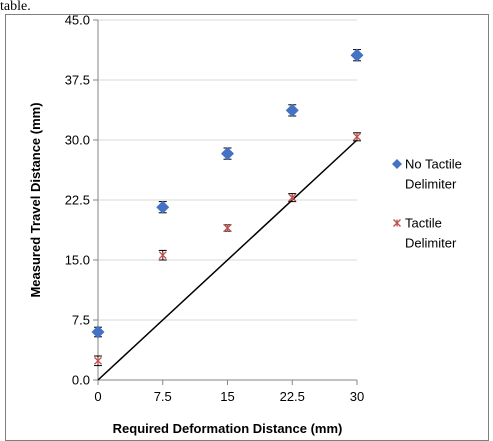 The width and height of the screenshot is (493, 441). I want to click on y-tick-label: 45.0, so click(77, 20).